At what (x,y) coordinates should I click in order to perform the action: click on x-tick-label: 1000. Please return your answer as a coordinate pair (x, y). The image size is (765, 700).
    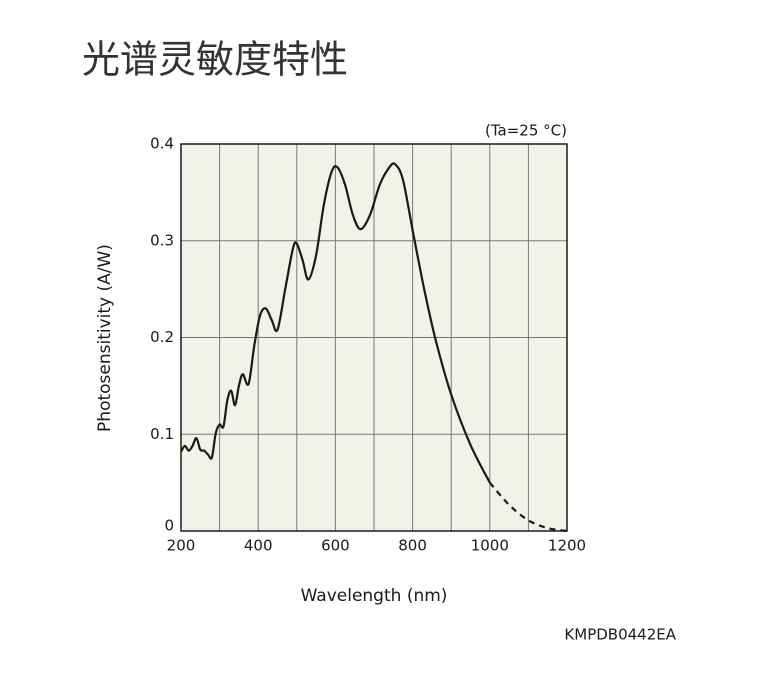
    Looking at the image, I should click on (490, 546).